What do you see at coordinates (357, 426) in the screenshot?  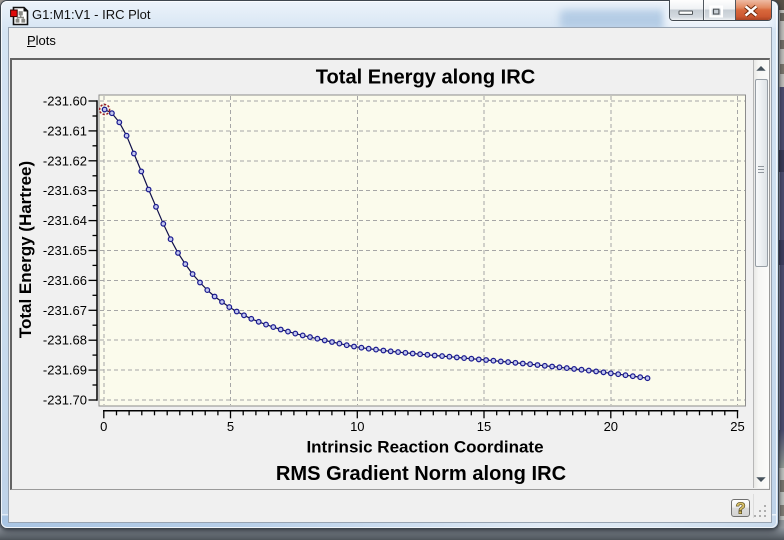 I see `svg-text: 10` at bounding box center [357, 426].